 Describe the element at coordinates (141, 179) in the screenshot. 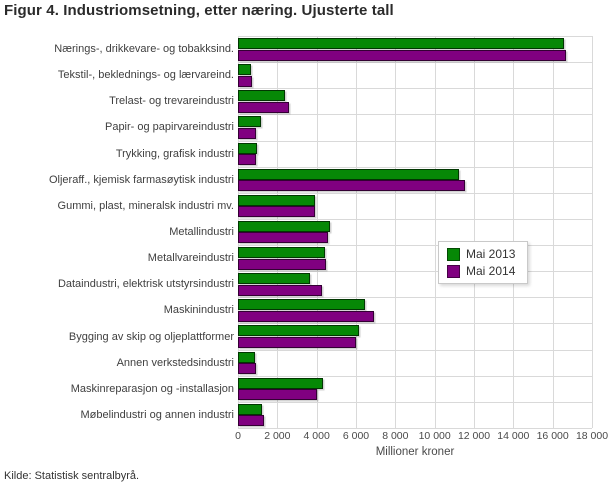

I see `category-label: Oljeraff., kjemisk farmasøytisk industri` at that location.